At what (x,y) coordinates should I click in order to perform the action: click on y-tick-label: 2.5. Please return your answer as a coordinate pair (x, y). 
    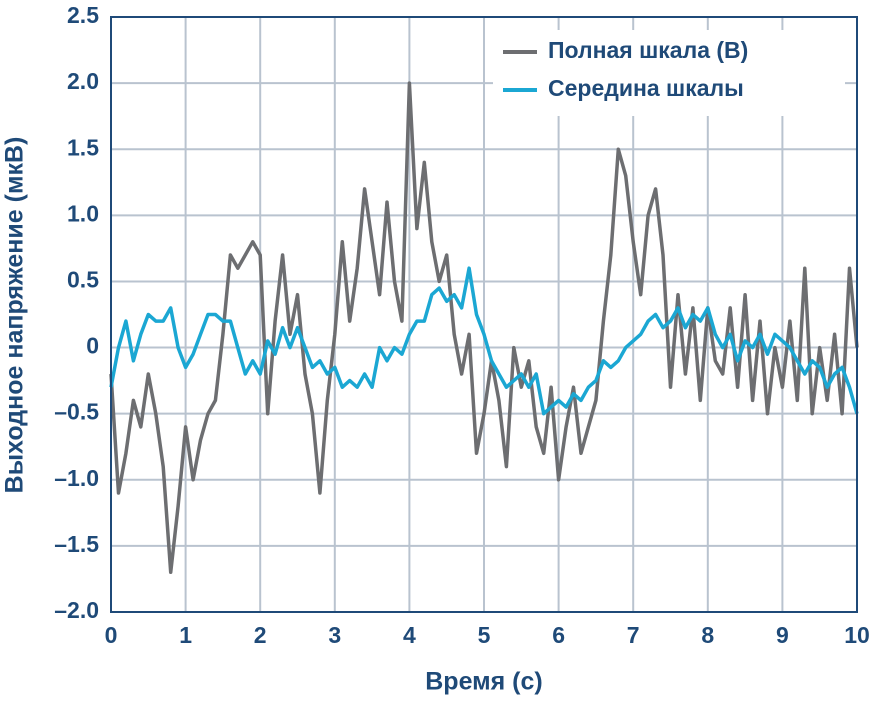
    Looking at the image, I should click on (83, 15).